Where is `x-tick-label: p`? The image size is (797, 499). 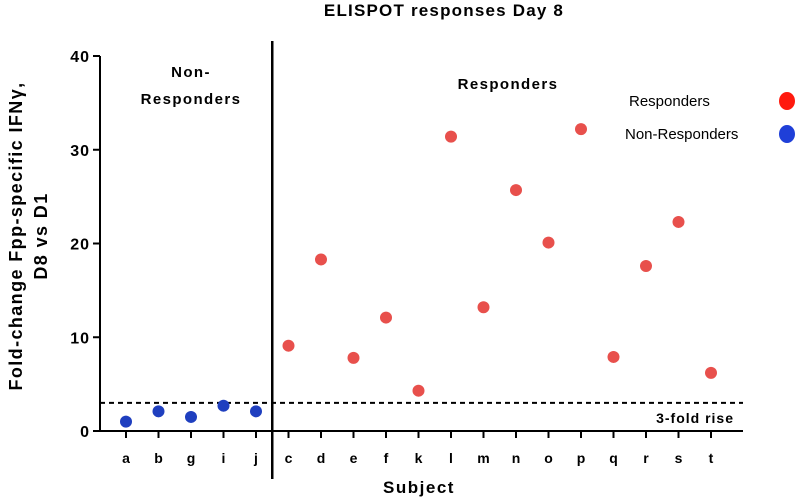 x-tick-label: p is located at coordinates (581, 458).